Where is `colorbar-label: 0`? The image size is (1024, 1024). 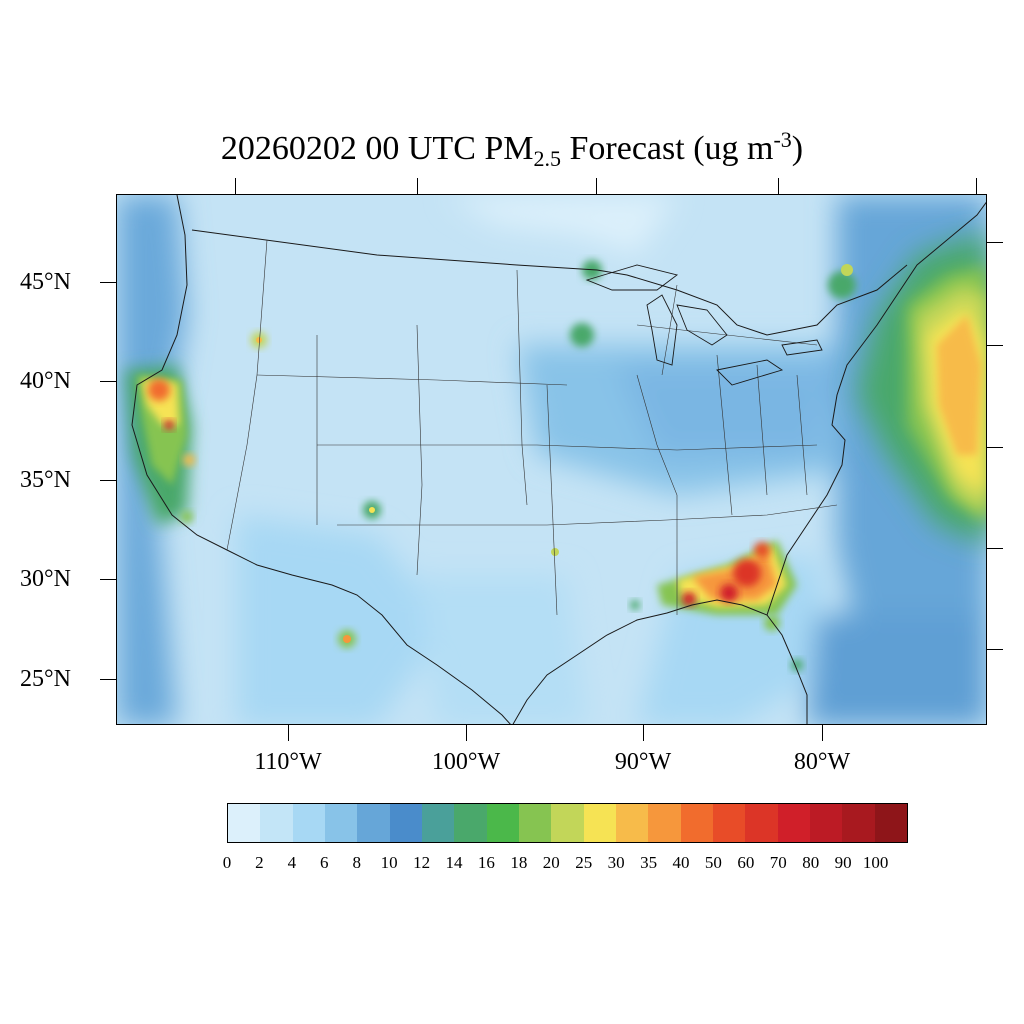
colorbar-label: 0 is located at coordinates (227, 862).